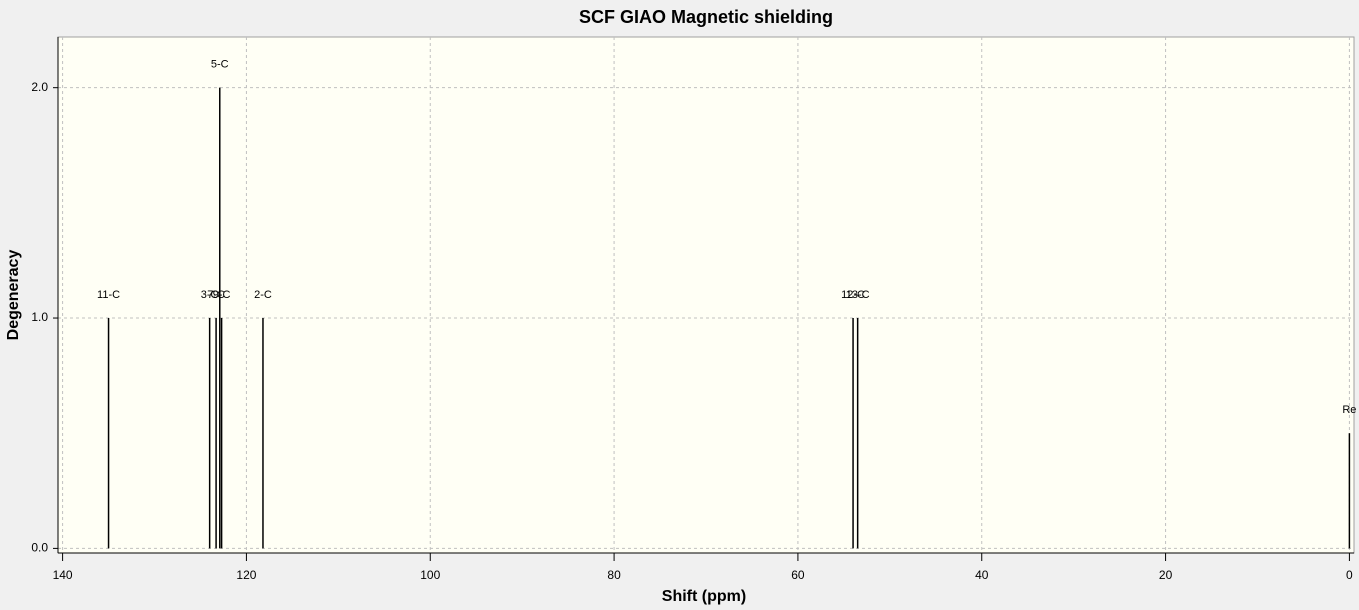 Image resolution: width=1359 pixels, height=610 pixels. Describe the element at coordinates (1349, 575) in the screenshot. I see `x-tick-label: 0` at that location.